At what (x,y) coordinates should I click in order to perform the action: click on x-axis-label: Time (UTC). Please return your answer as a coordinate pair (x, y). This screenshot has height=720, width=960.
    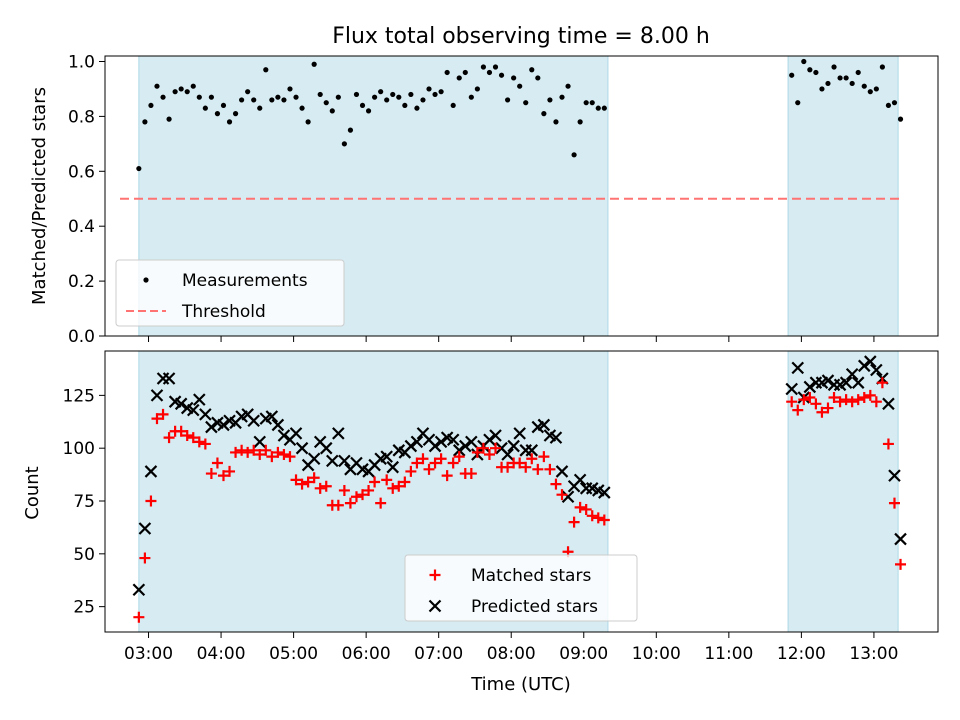
    Looking at the image, I should click on (520, 684).